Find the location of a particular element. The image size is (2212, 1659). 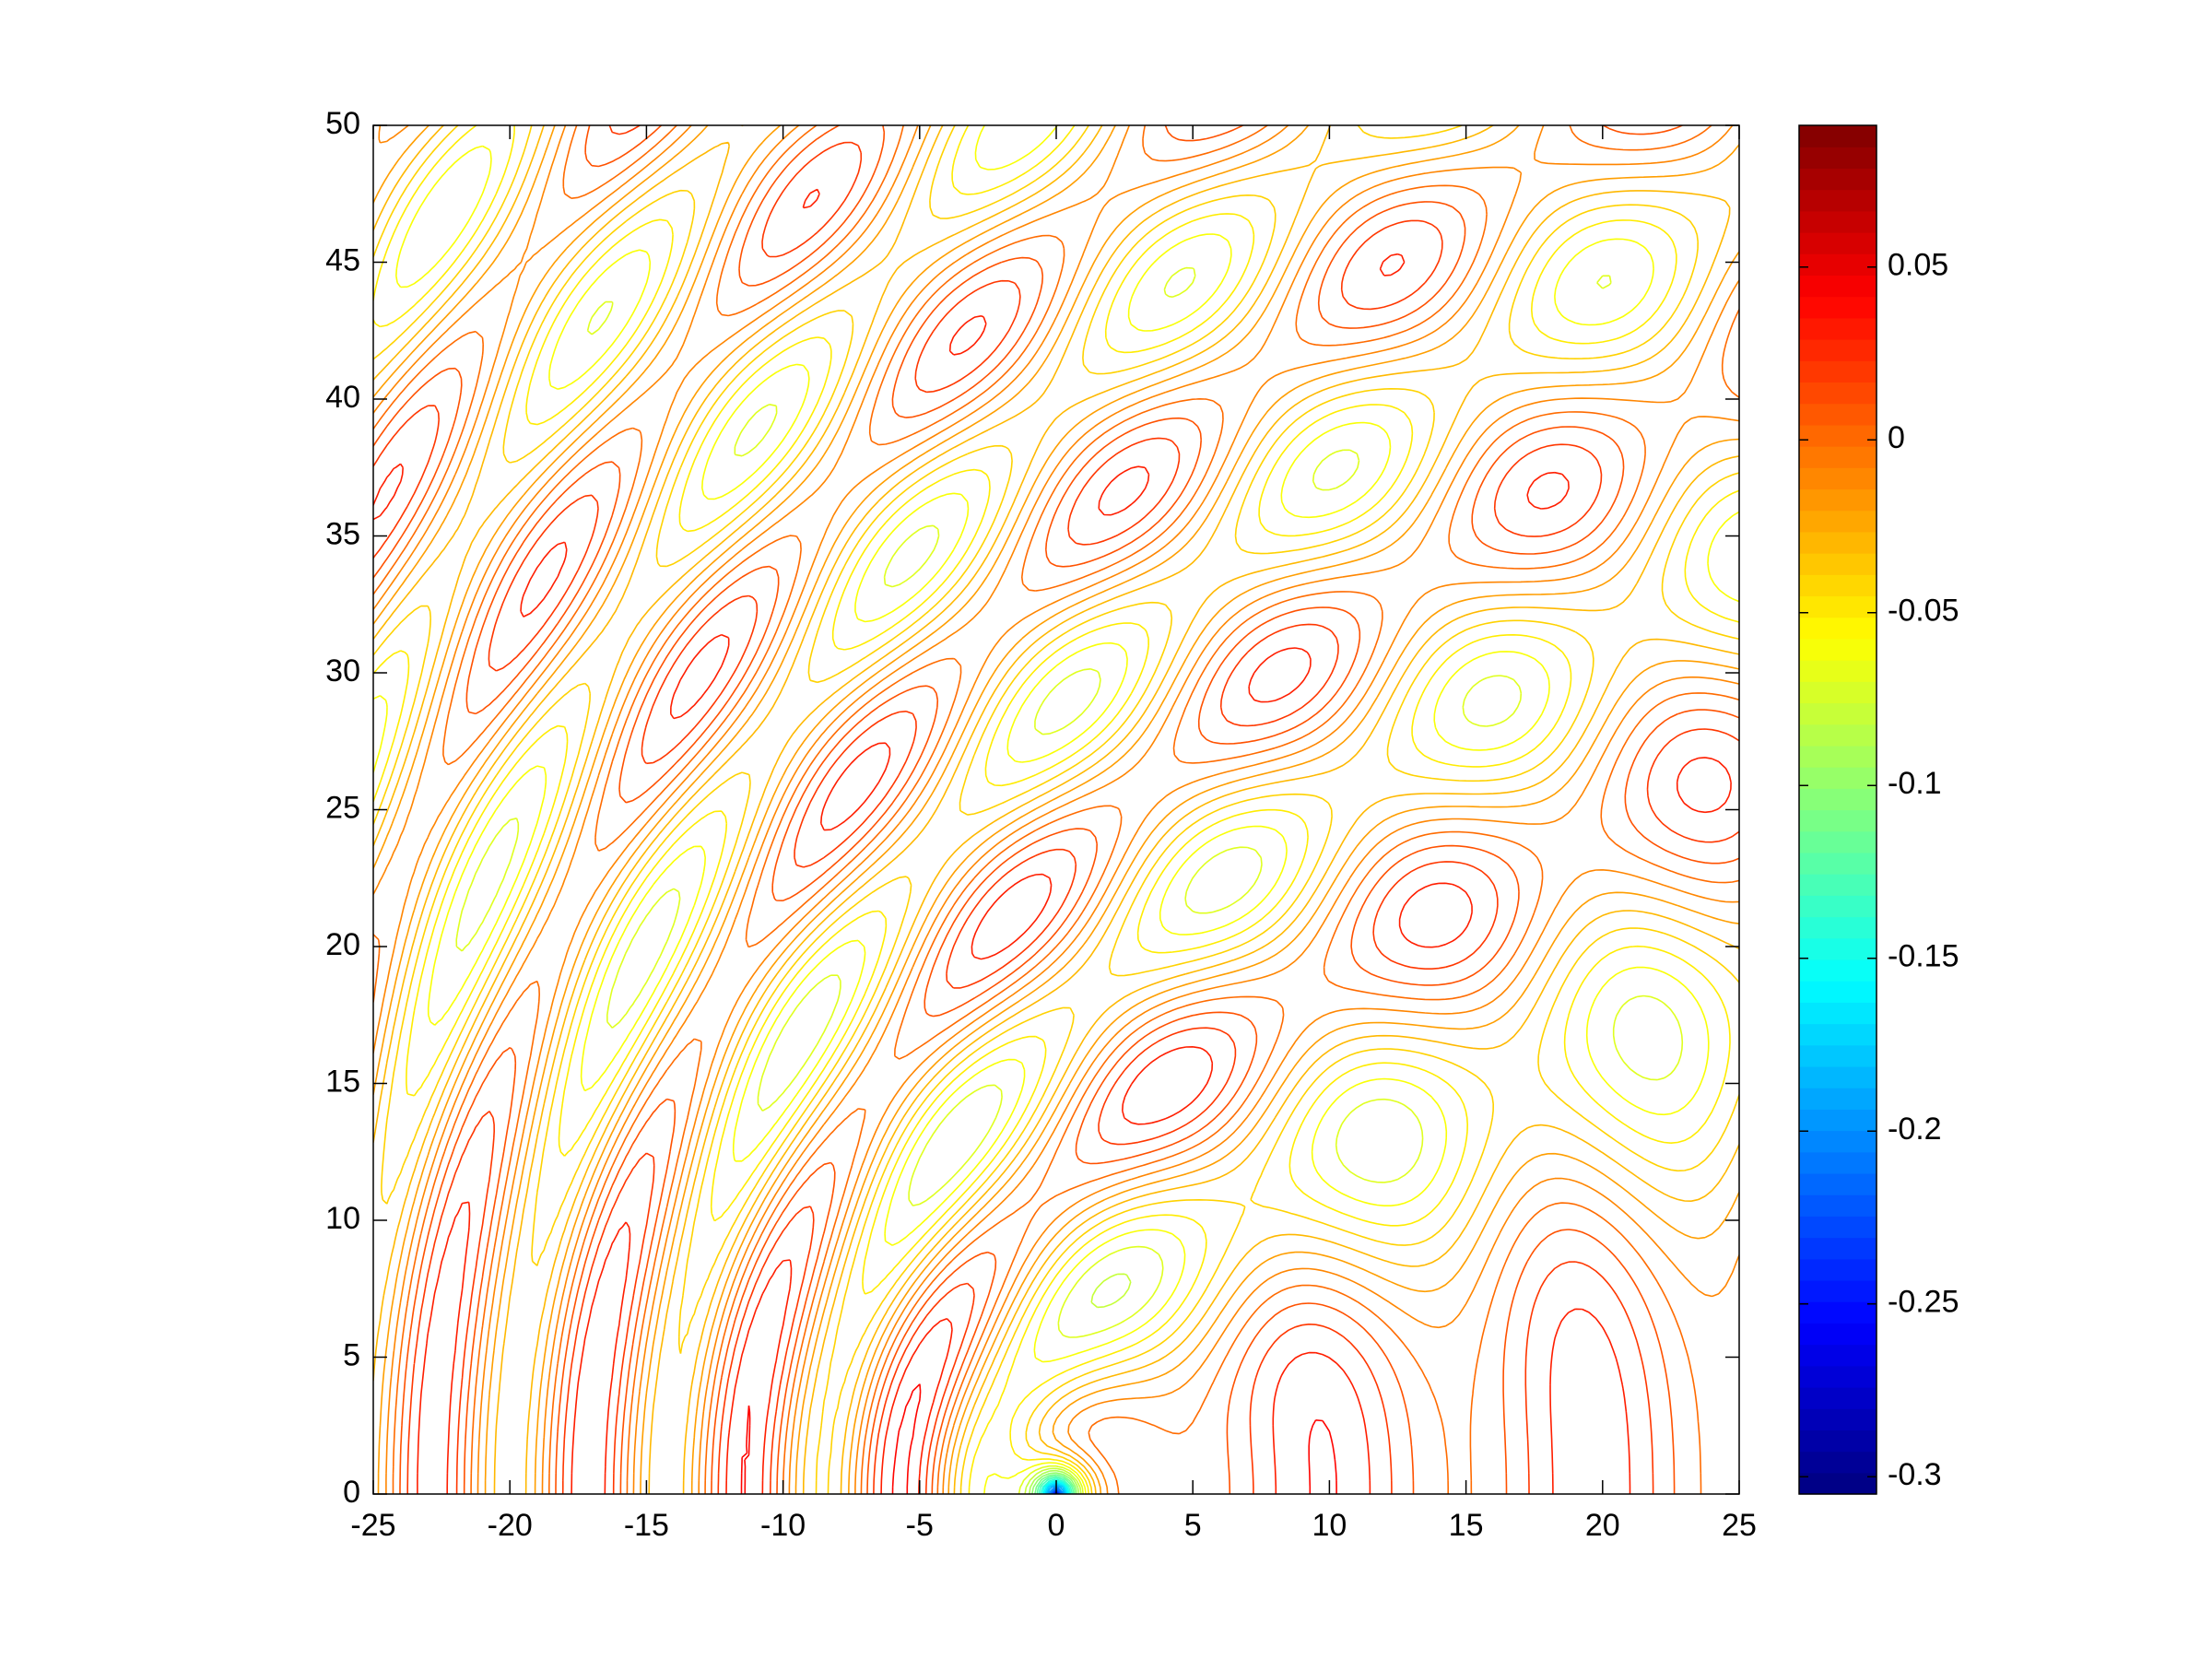

x-tick-label: 25 is located at coordinates (1739, 1525).